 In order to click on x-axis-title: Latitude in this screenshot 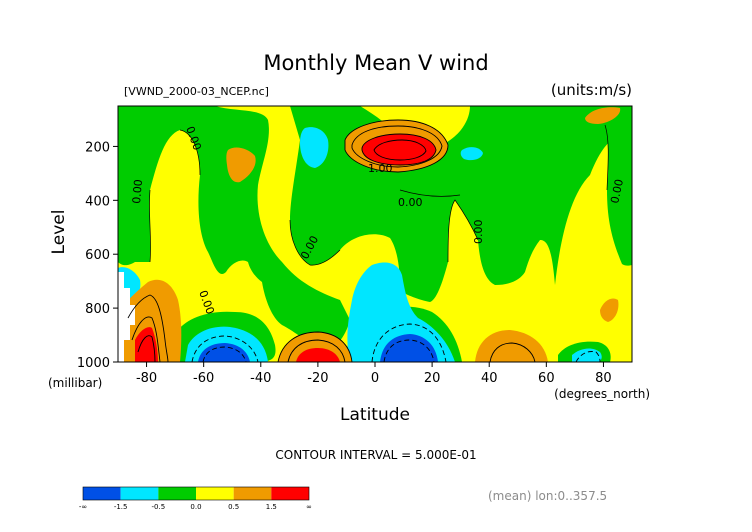, I will do `click(375, 415)`.